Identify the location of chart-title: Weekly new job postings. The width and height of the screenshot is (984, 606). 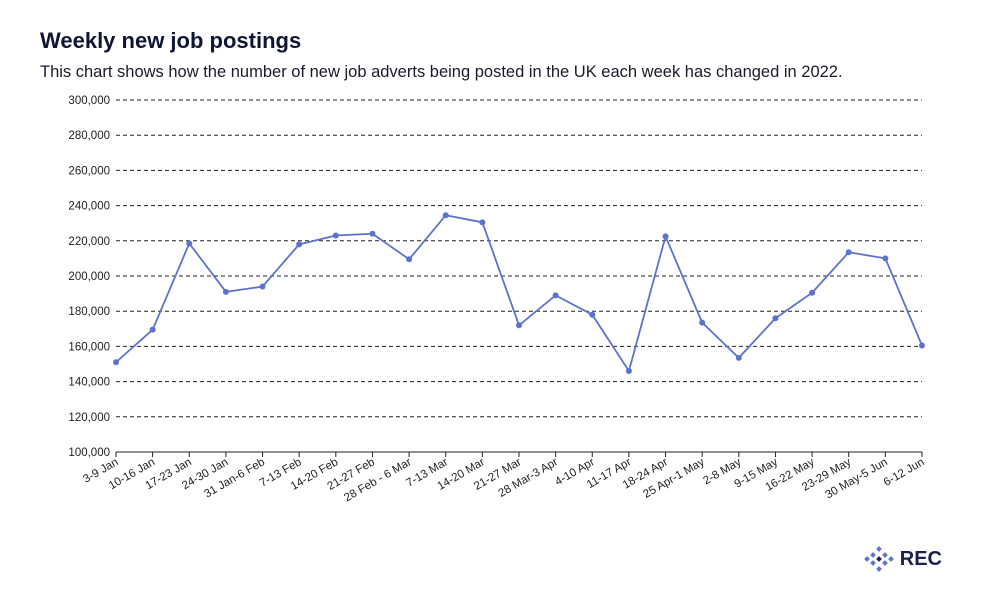
(171, 40).